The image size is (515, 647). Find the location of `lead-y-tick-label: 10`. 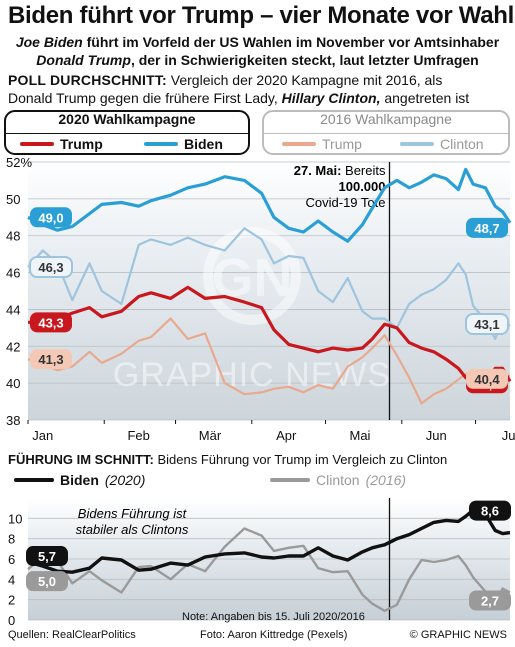

lead-y-tick-label: 10 is located at coordinates (15, 518).